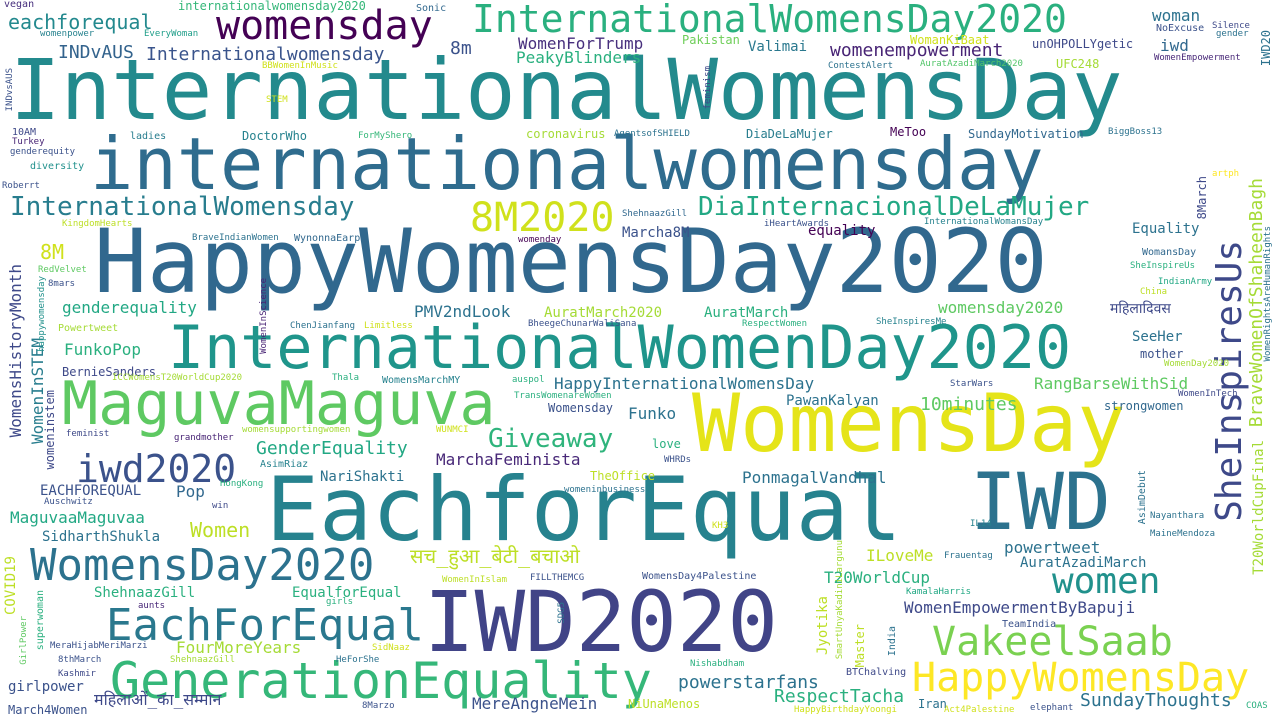 The height and width of the screenshot is (720, 1280). What do you see at coordinates (876, 672) in the screenshot?
I see `word: BTChalving` at bounding box center [876, 672].